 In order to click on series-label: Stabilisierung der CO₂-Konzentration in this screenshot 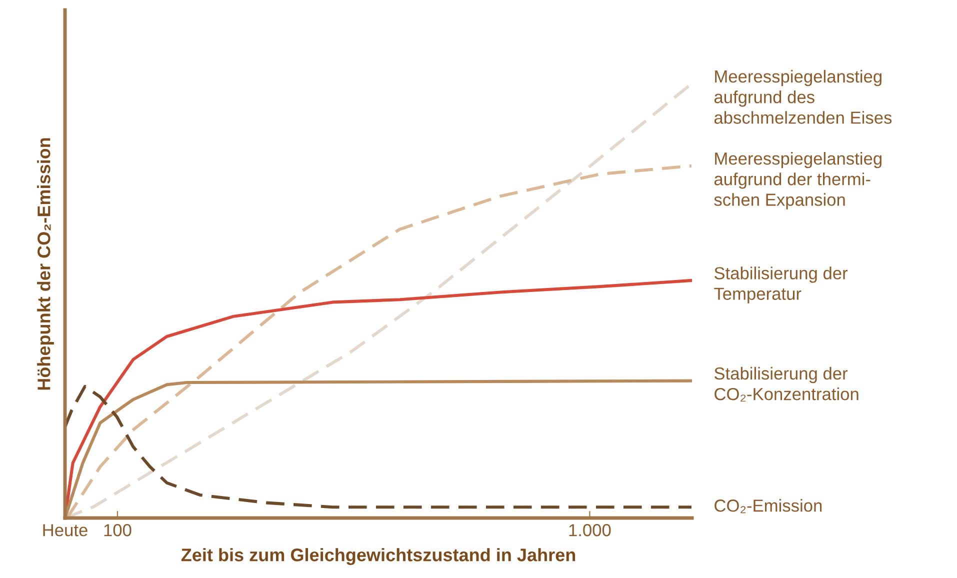, I will do `click(786, 384)`.